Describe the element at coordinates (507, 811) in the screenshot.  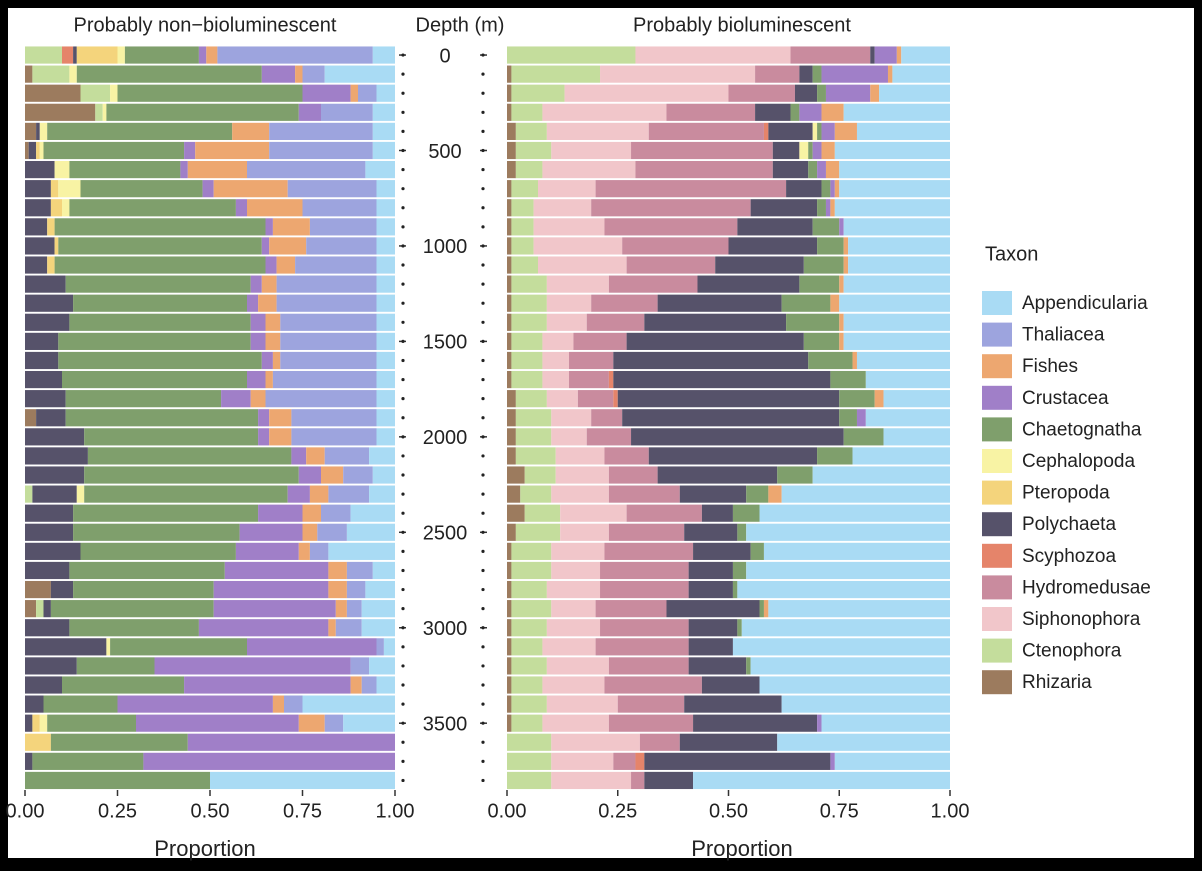
I see `x-tick-label: 0.00` at that location.